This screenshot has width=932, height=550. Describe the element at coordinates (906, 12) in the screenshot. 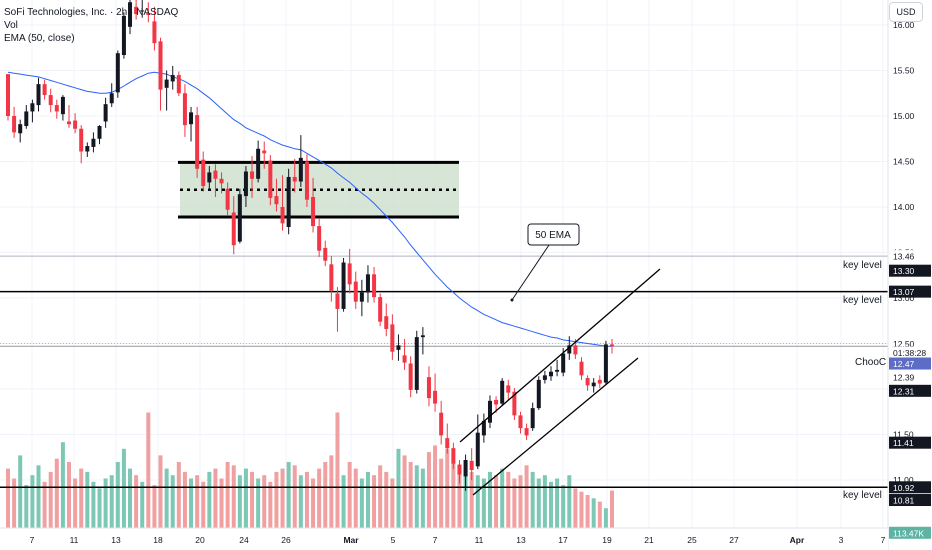

I see `currency-button: USD` at that location.